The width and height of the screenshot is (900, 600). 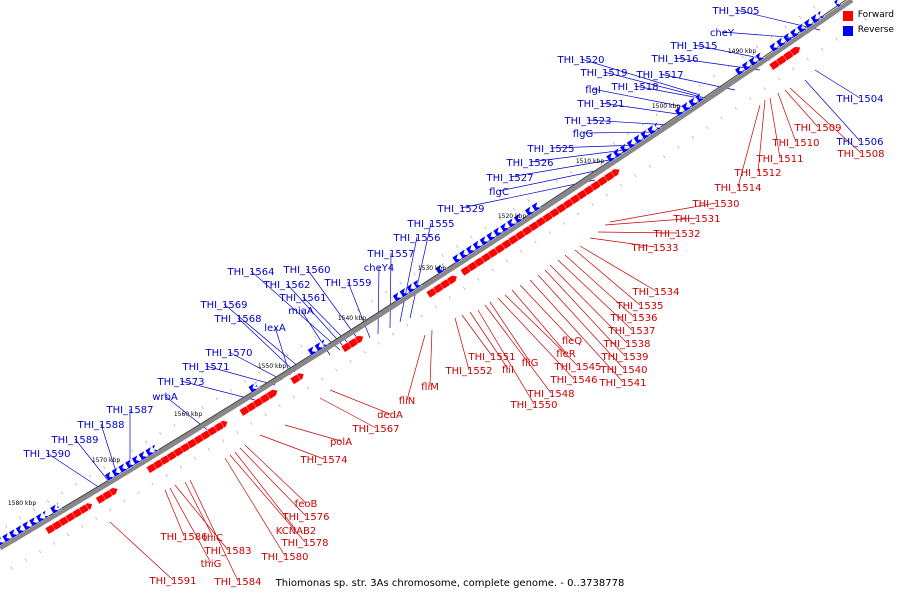 What do you see at coordinates (129, 410) in the screenshot?
I see `gene-label: THI_1587` at bounding box center [129, 410].